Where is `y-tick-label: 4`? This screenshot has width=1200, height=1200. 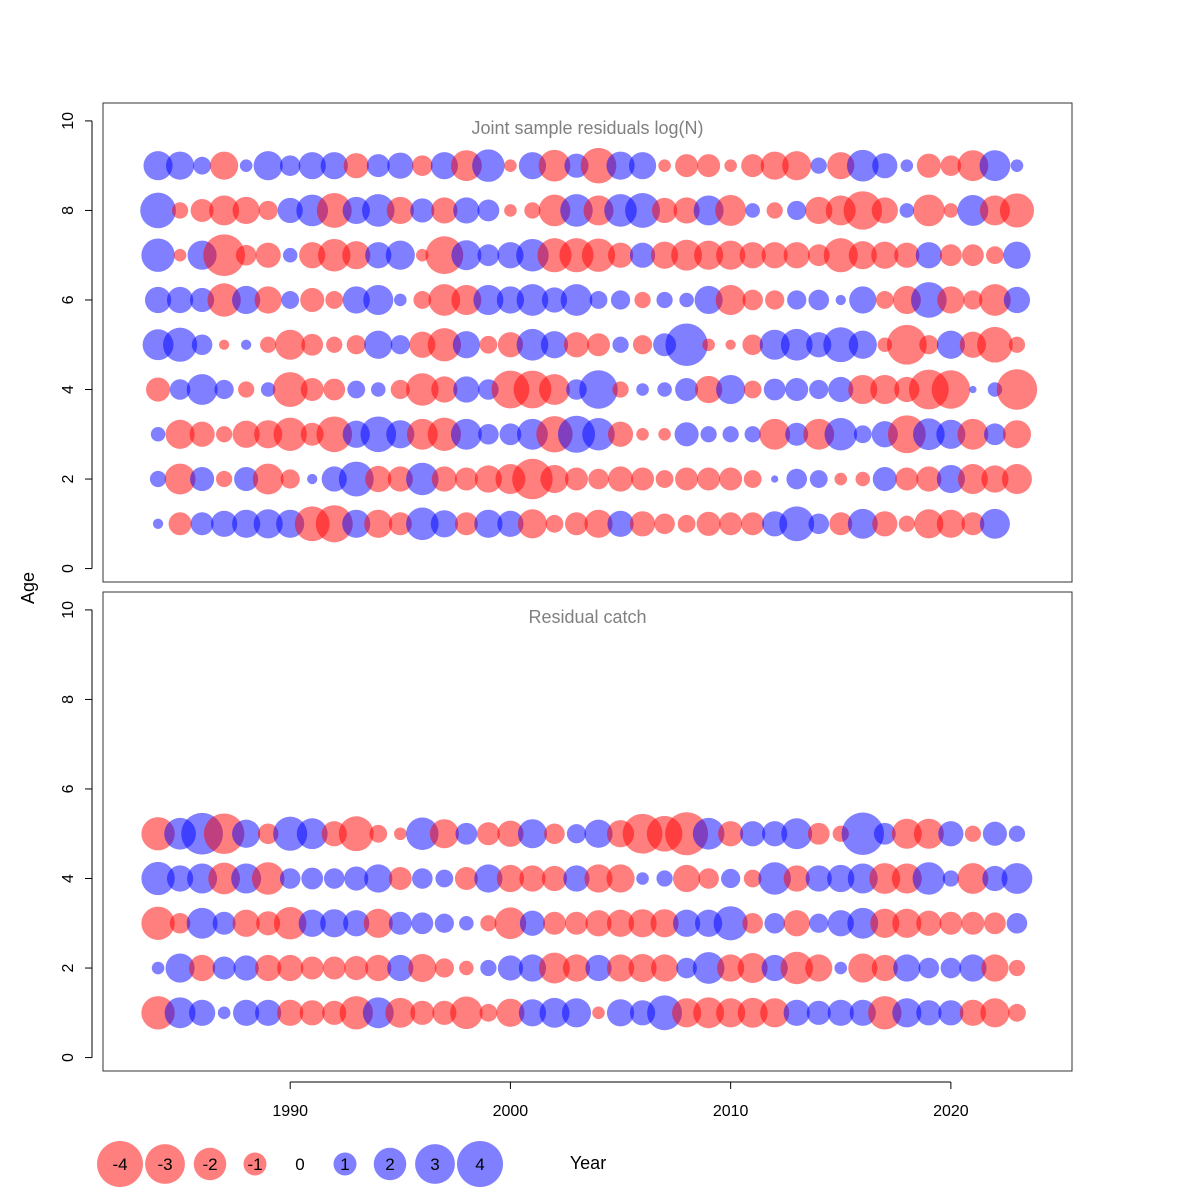 y-tick-label: 4 is located at coordinates (68, 389).